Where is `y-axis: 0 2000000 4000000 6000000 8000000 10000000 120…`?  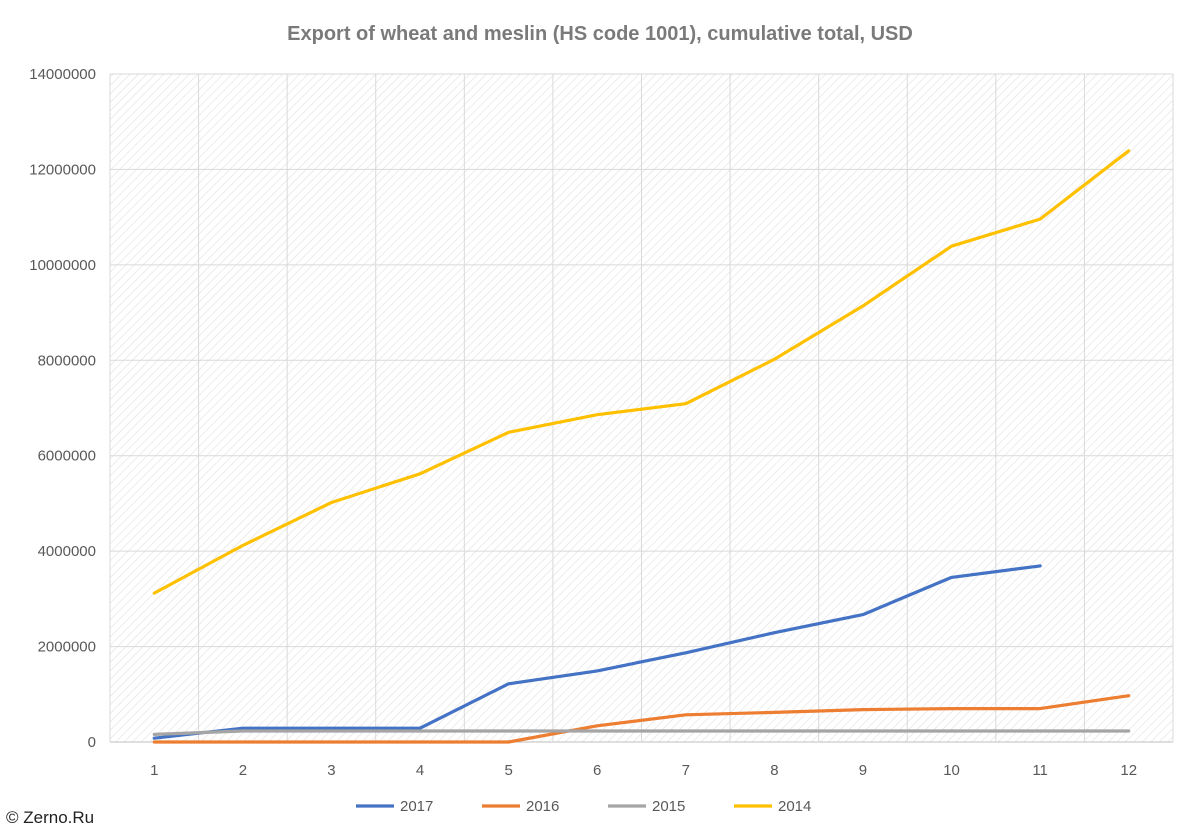
y-axis: 0 2000000 4000000 6000000 8000000 10000000 120… is located at coordinates (62, 408).